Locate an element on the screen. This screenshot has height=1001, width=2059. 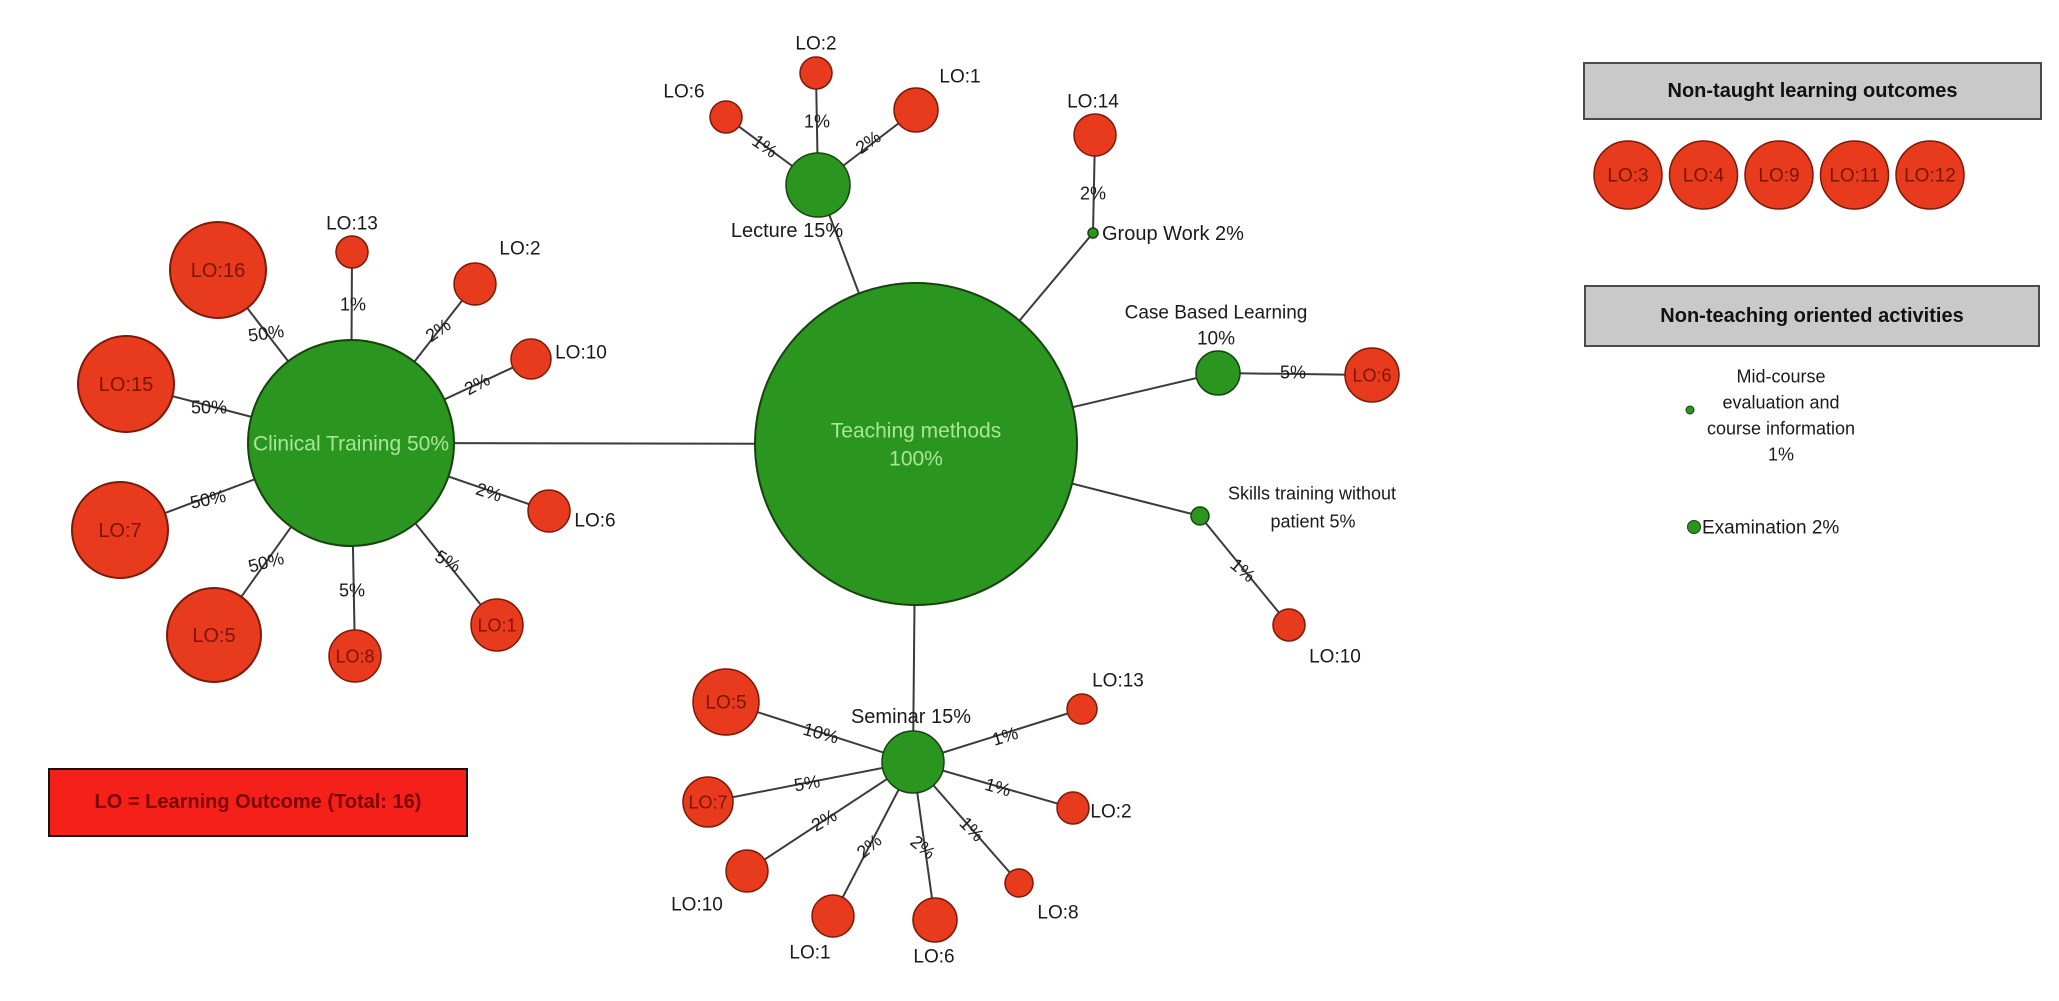
legend-box: LO = Learning Outcome (Total: 16) is located at coordinates (258, 802).